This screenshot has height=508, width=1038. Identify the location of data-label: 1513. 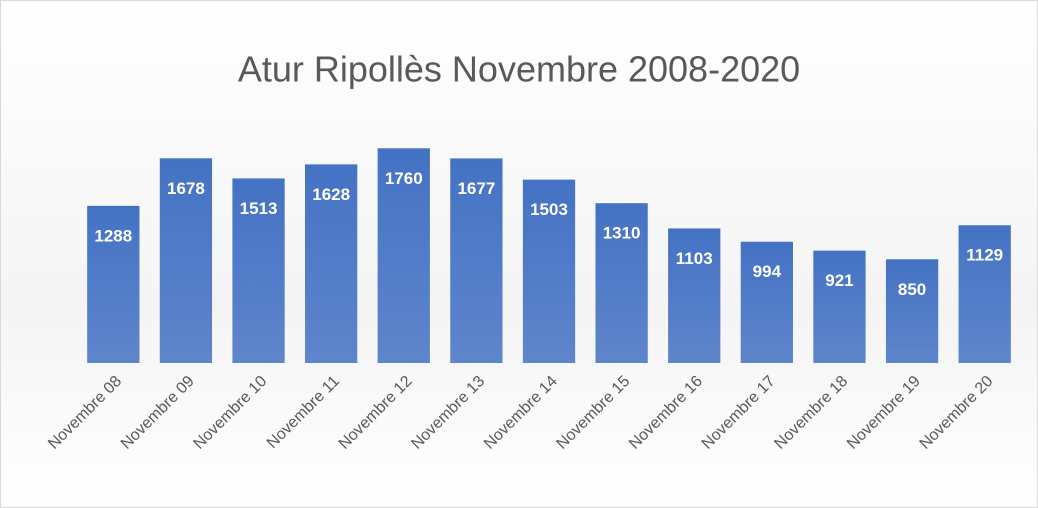
(259, 208).